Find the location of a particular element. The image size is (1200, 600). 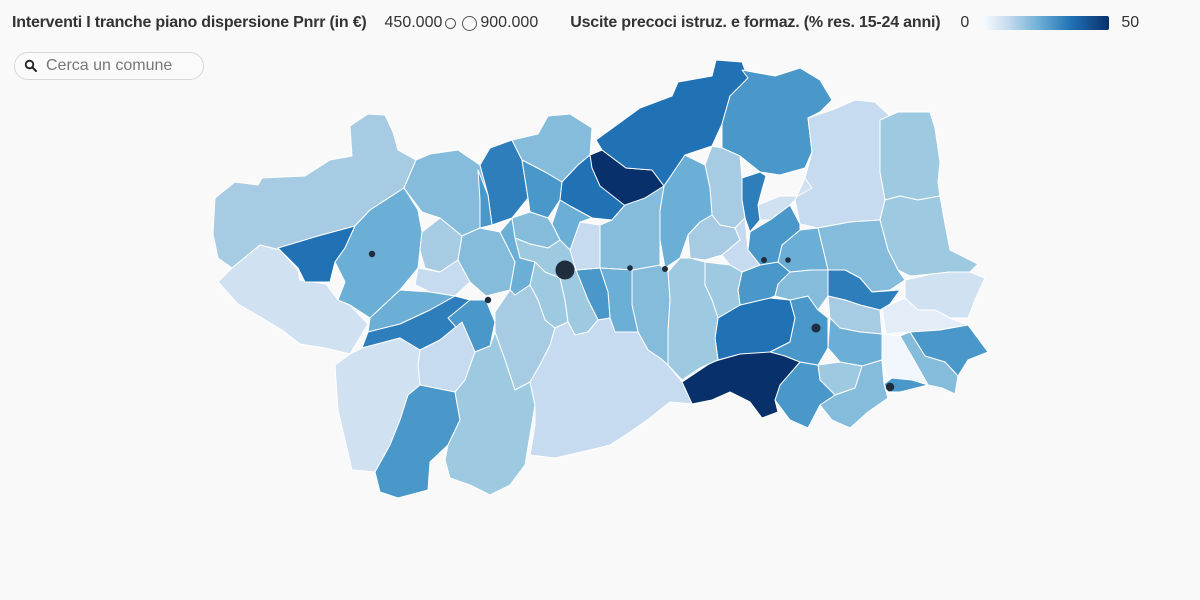

size-legend-max: 900.000 is located at coordinates (509, 22).